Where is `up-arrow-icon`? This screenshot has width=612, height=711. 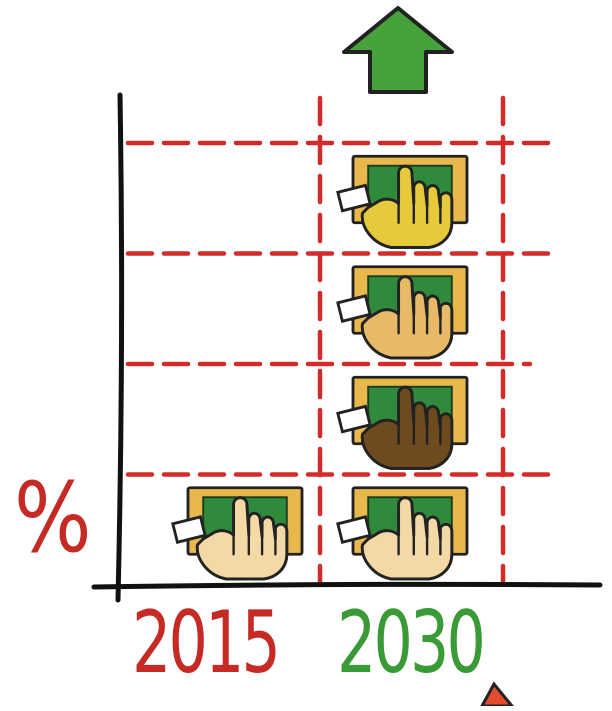
up-arrow-icon is located at coordinates (398, 50).